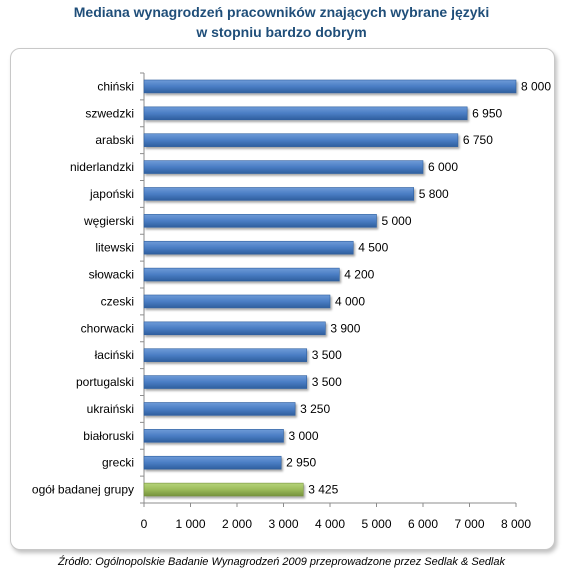 The height and width of the screenshot is (576, 563). Describe the element at coordinates (487, 113) in the screenshot. I see `value-label: 6 950` at that location.